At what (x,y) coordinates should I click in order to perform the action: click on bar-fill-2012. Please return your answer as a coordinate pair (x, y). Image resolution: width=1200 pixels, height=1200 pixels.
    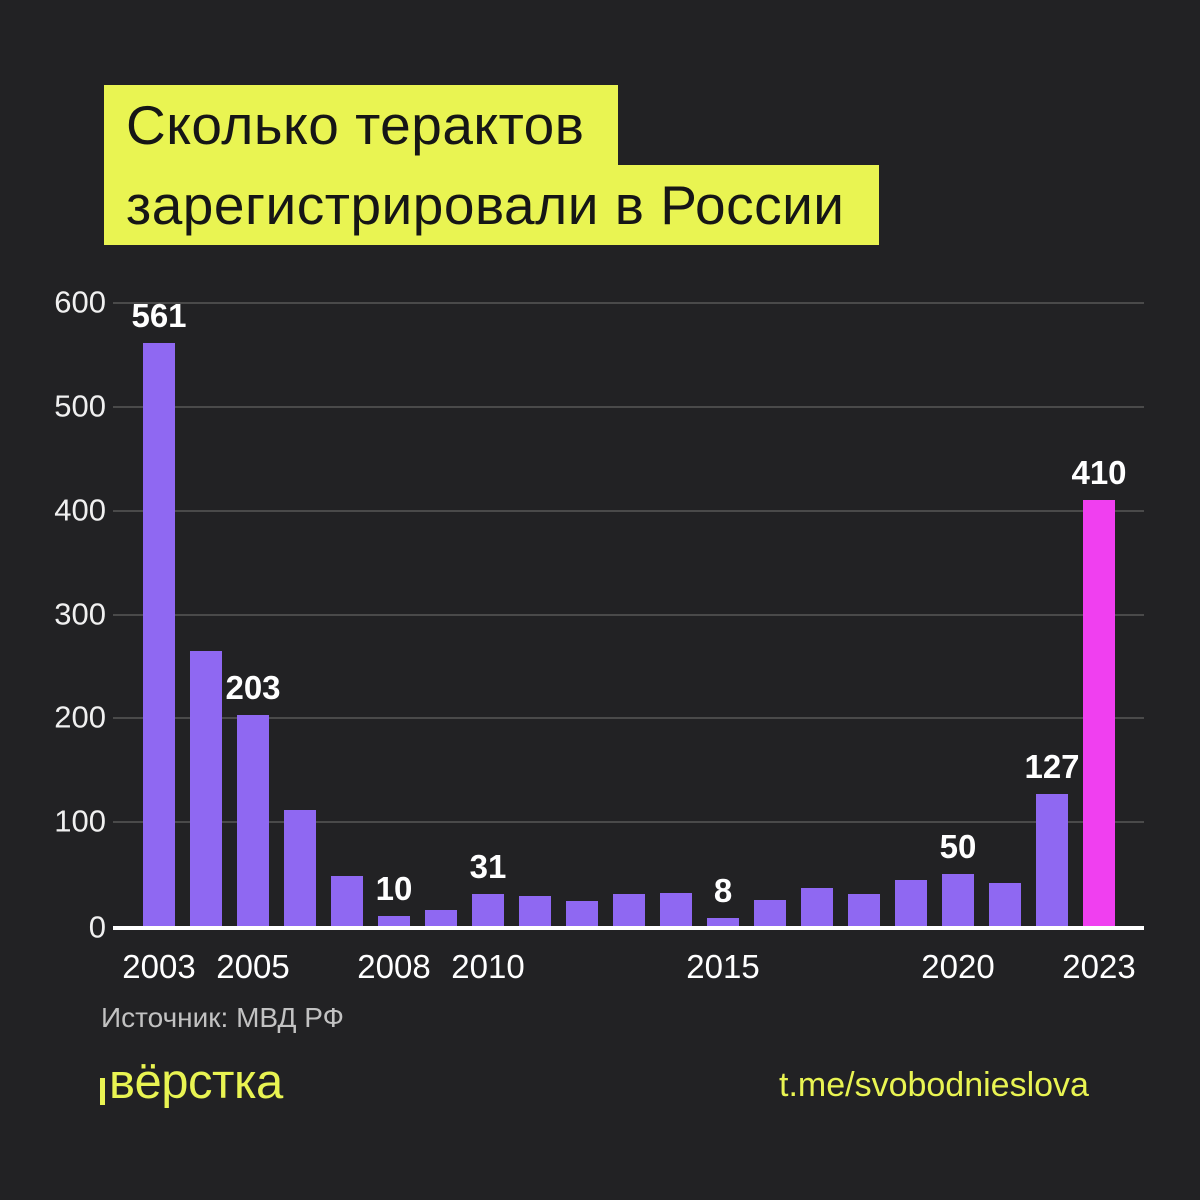
    Looking at the image, I should click on (582, 913).